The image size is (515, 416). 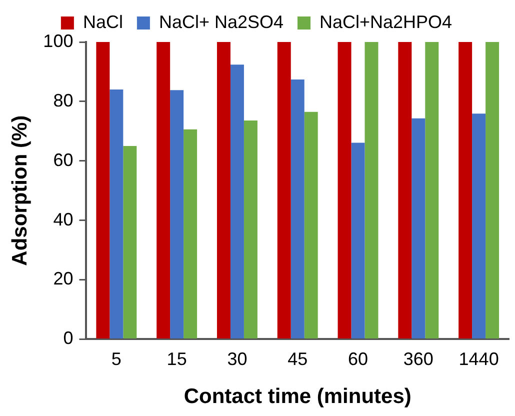 What do you see at coordinates (68, 338) in the screenshot?
I see `y-tick-label: 0` at bounding box center [68, 338].